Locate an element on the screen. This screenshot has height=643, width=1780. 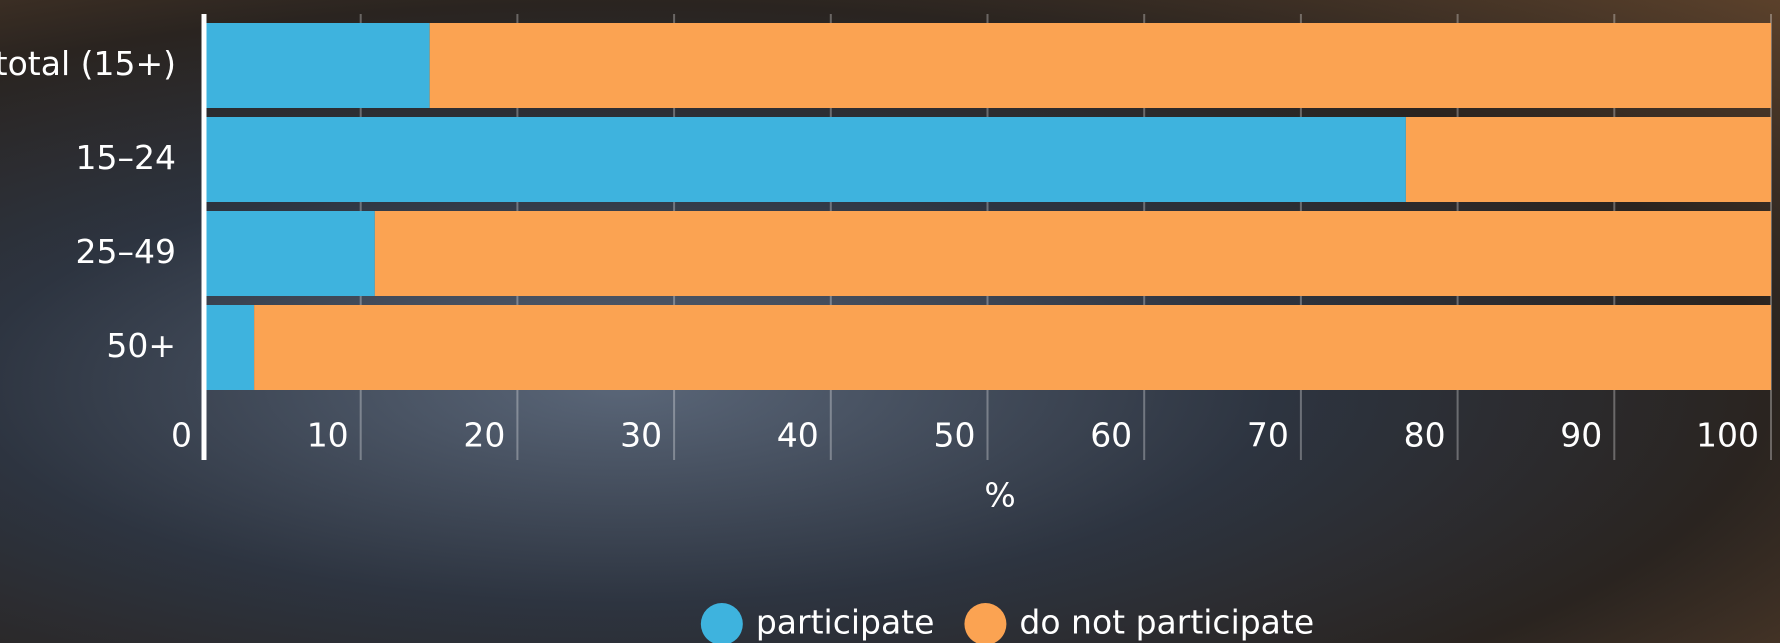
x-tick-label: 30 is located at coordinates (641, 435).